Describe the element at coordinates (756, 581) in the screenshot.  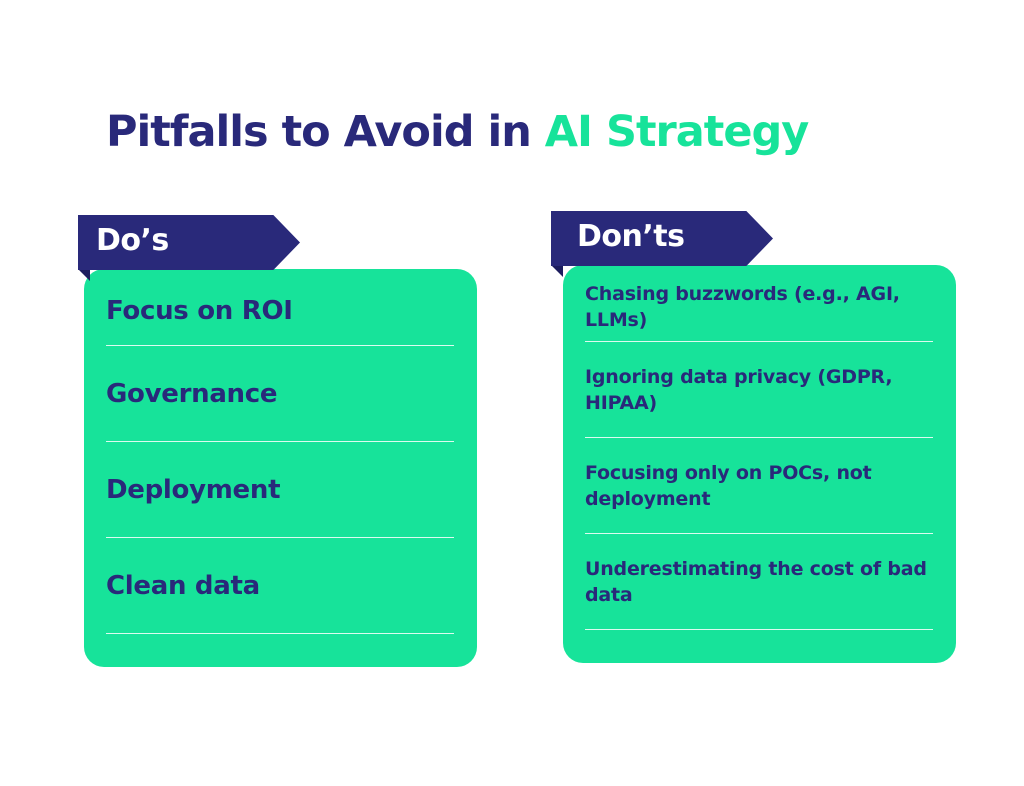
I see `donts-item-text: Underestimating the cost of bad data` at that location.